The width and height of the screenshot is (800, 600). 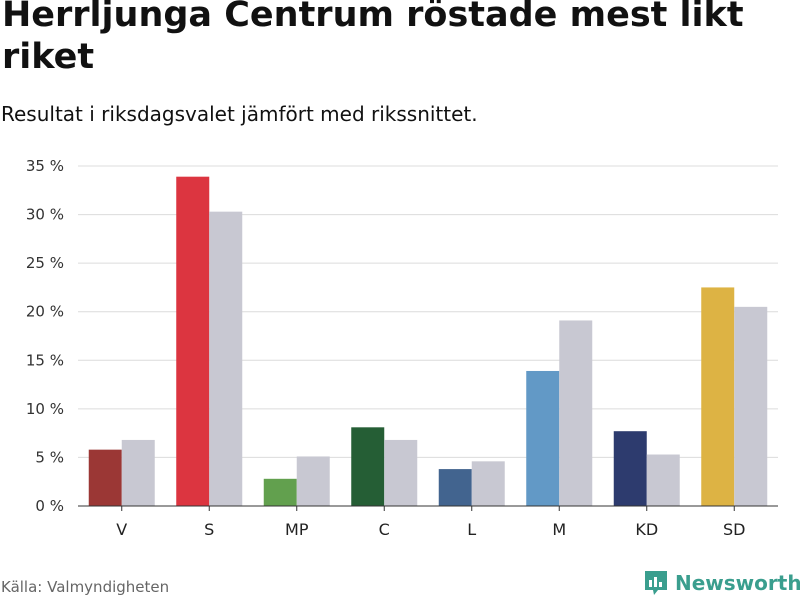 I want to click on x-tick-label: V, so click(x=121, y=529).